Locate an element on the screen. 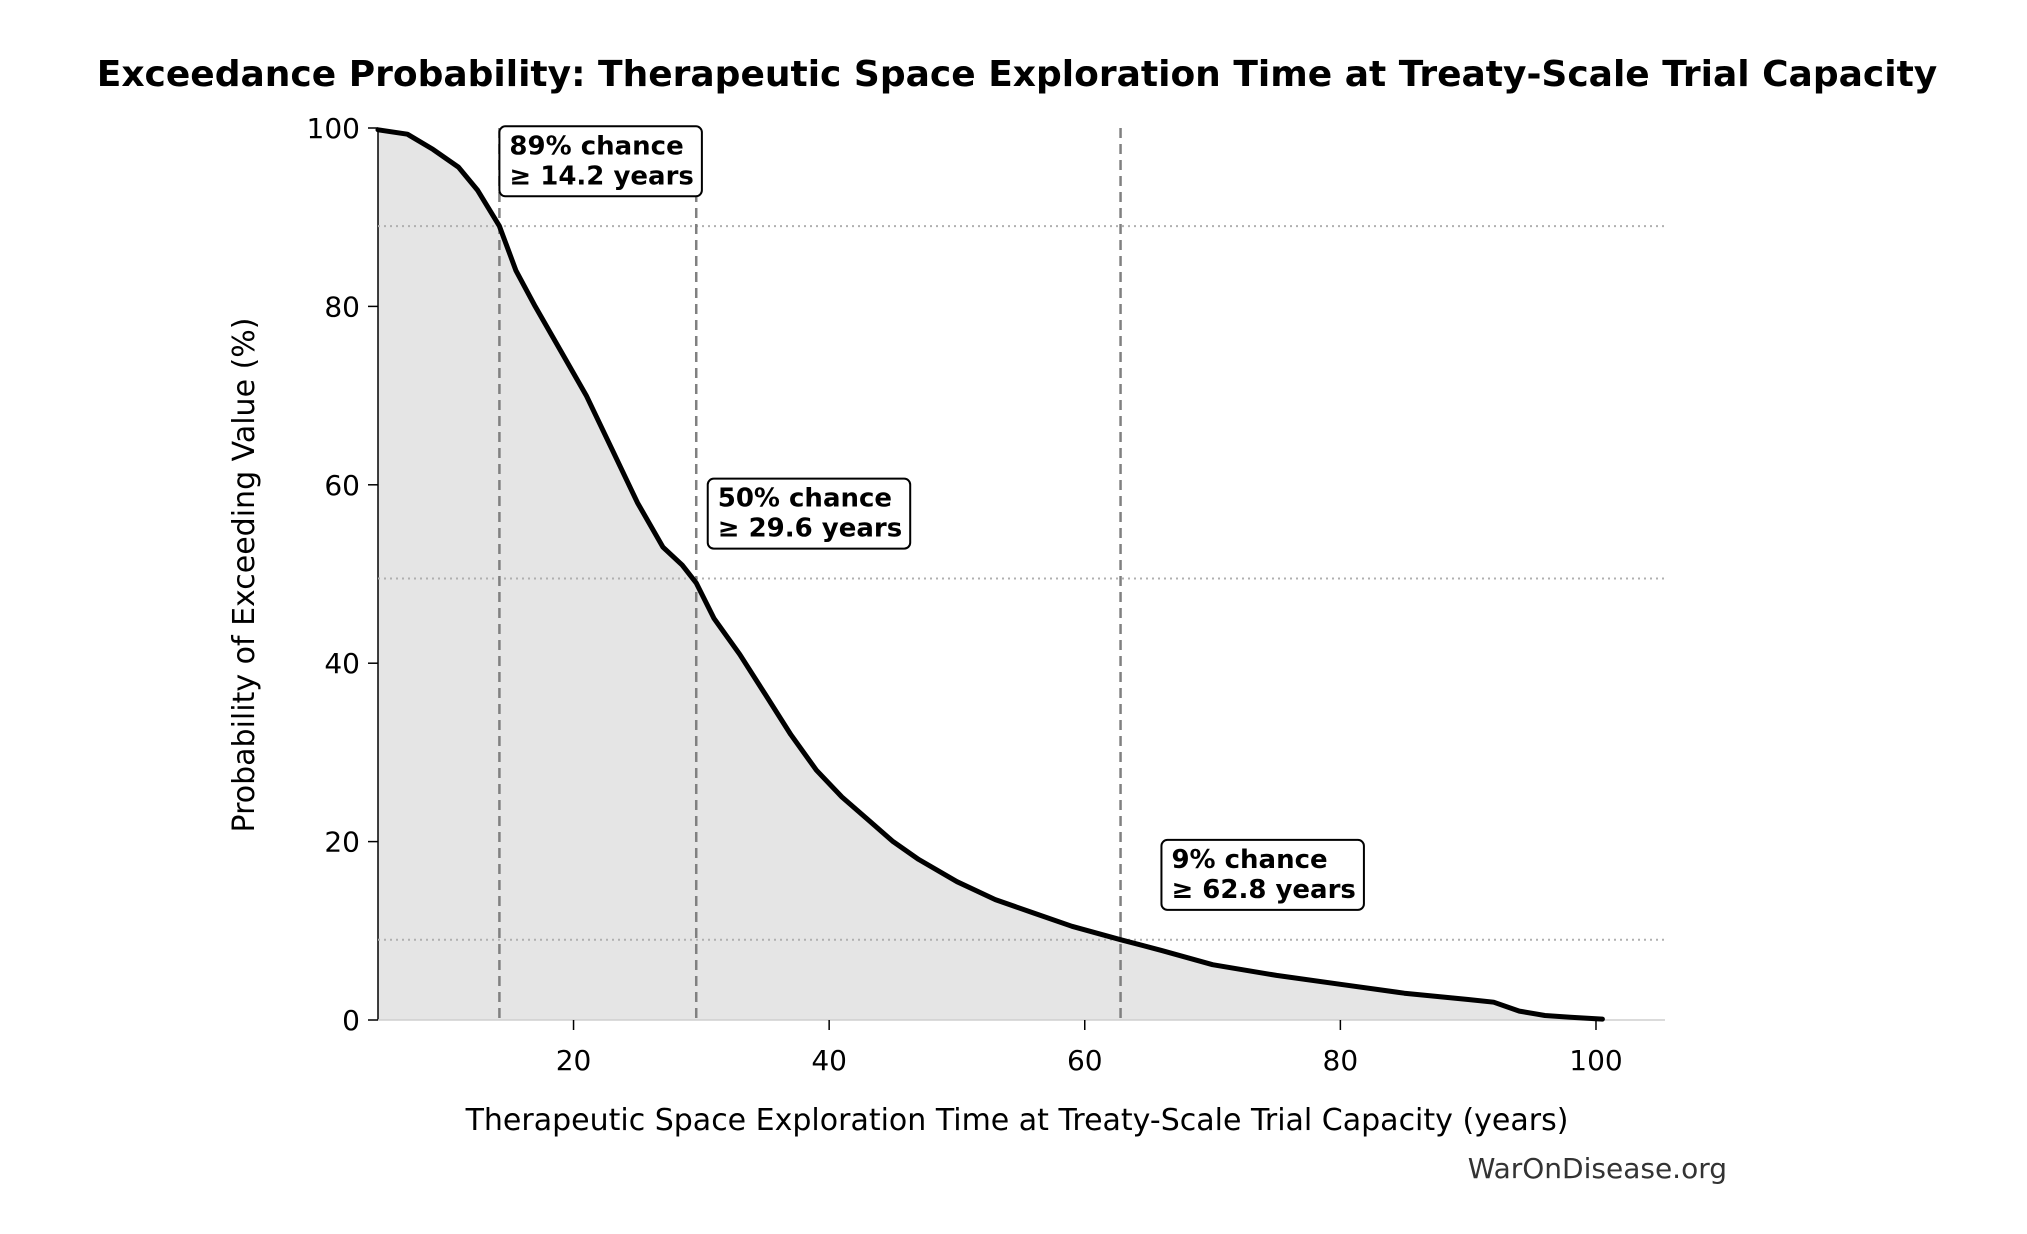  y-tick-label: 0 is located at coordinates (351, 1020).